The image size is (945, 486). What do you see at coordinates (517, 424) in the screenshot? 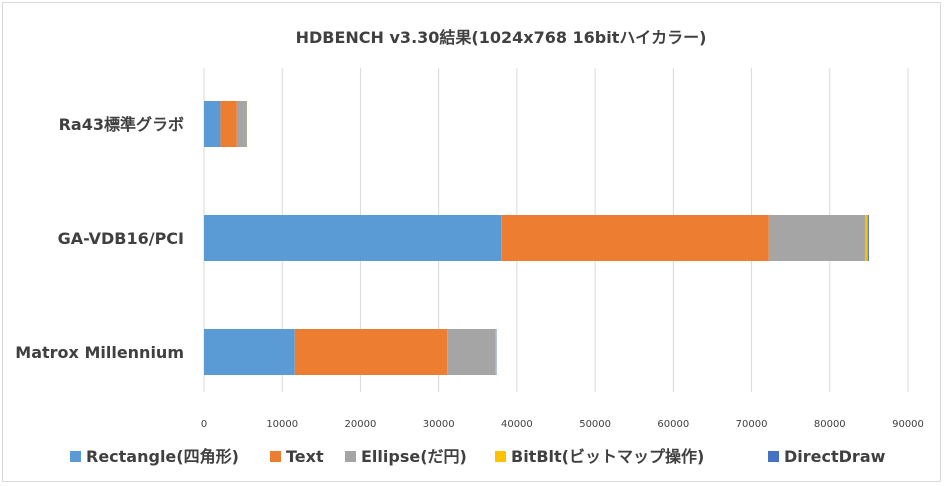
I see `x-tick-label: 40000` at bounding box center [517, 424].